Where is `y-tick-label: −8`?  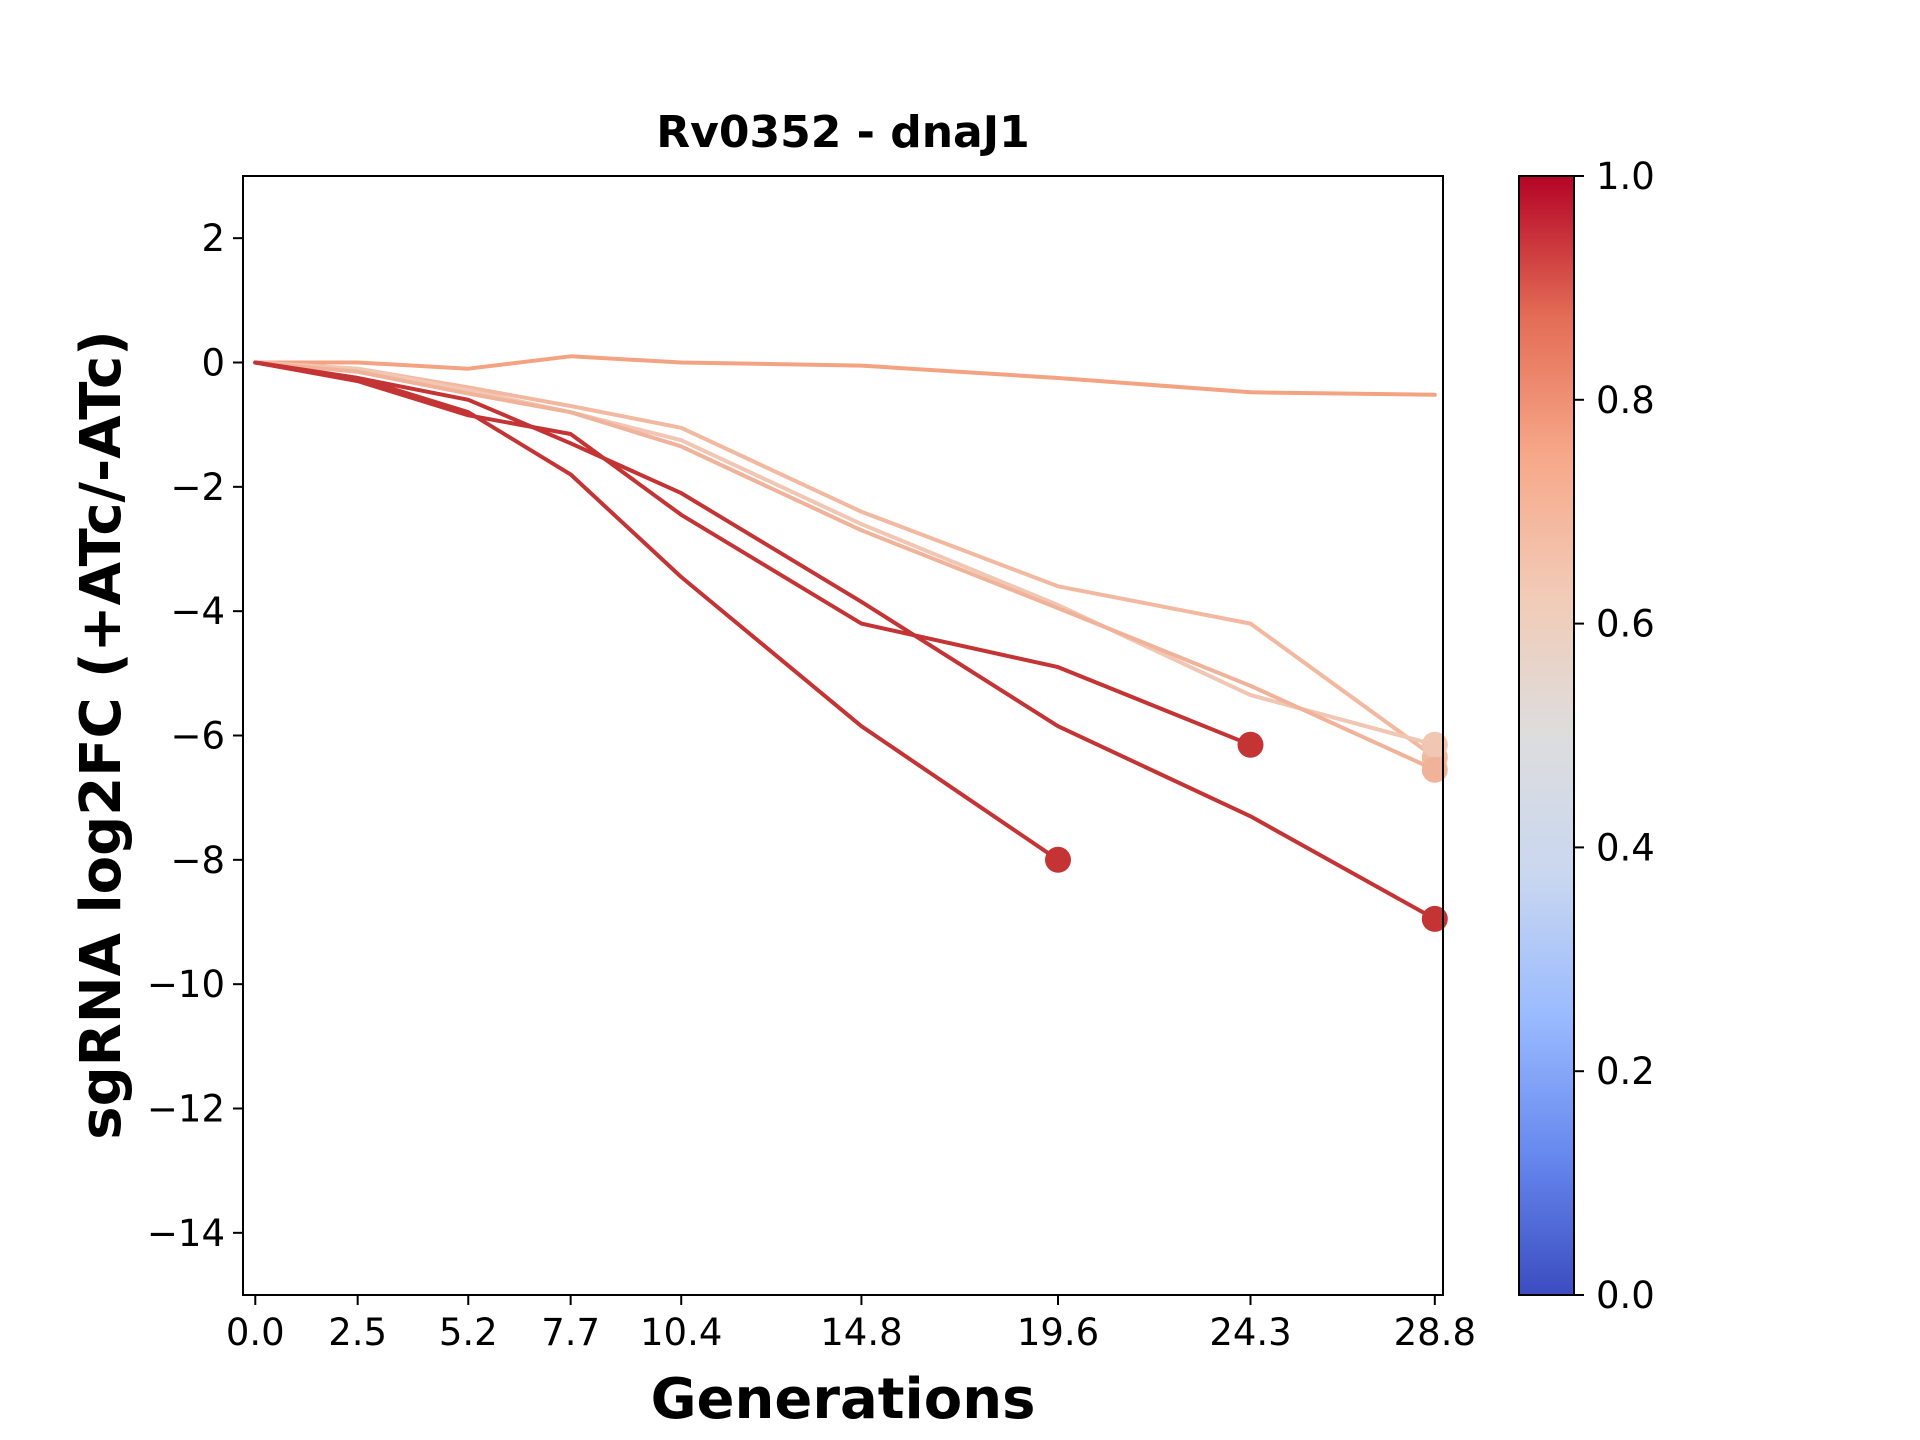 y-tick-label: −8 is located at coordinates (197, 860).